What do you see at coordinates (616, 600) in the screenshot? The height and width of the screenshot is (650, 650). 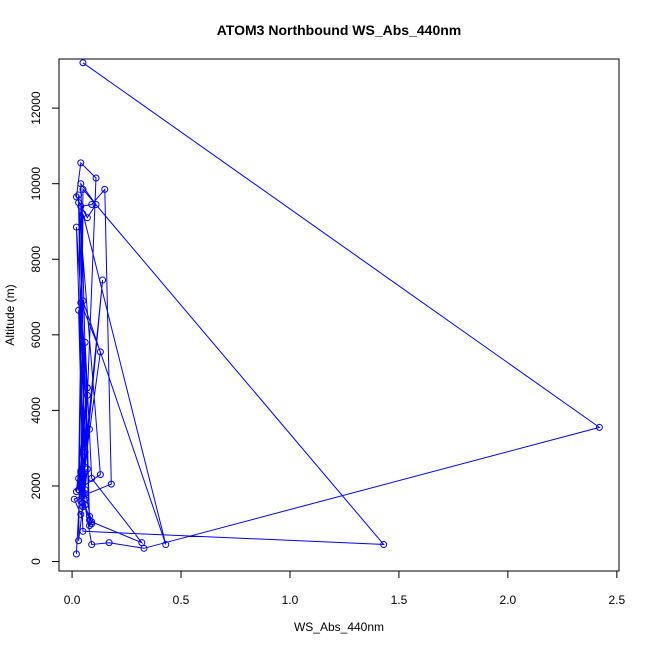 I see `x-tick-label: 2.5` at bounding box center [616, 600].